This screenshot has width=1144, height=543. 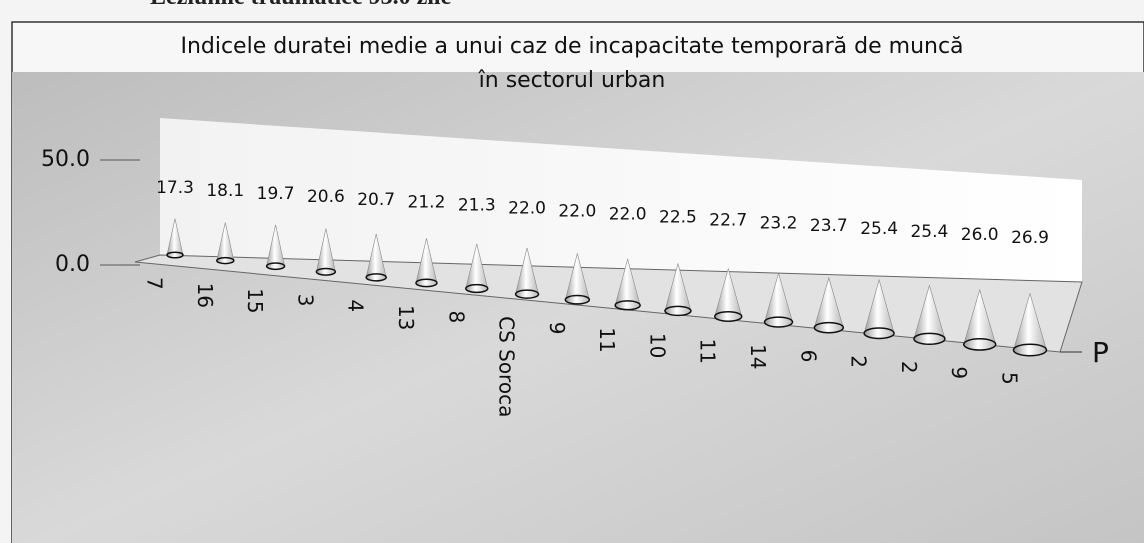 I want to click on x-tick-label: CS Soroca, so click(x=507, y=366).